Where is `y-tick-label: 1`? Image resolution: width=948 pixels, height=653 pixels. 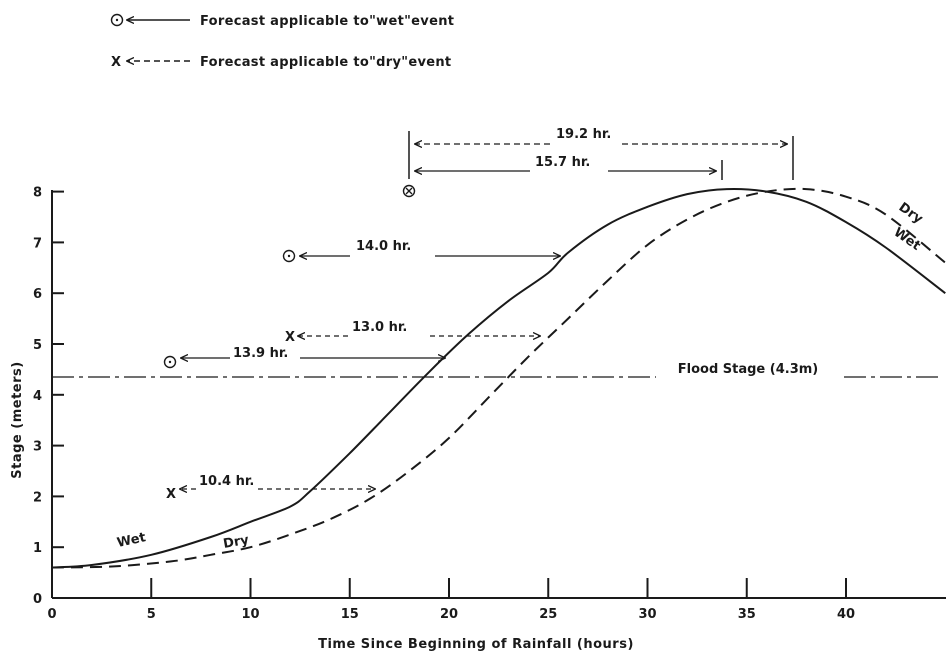 y-tick-label: 1 is located at coordinates (37, 548).